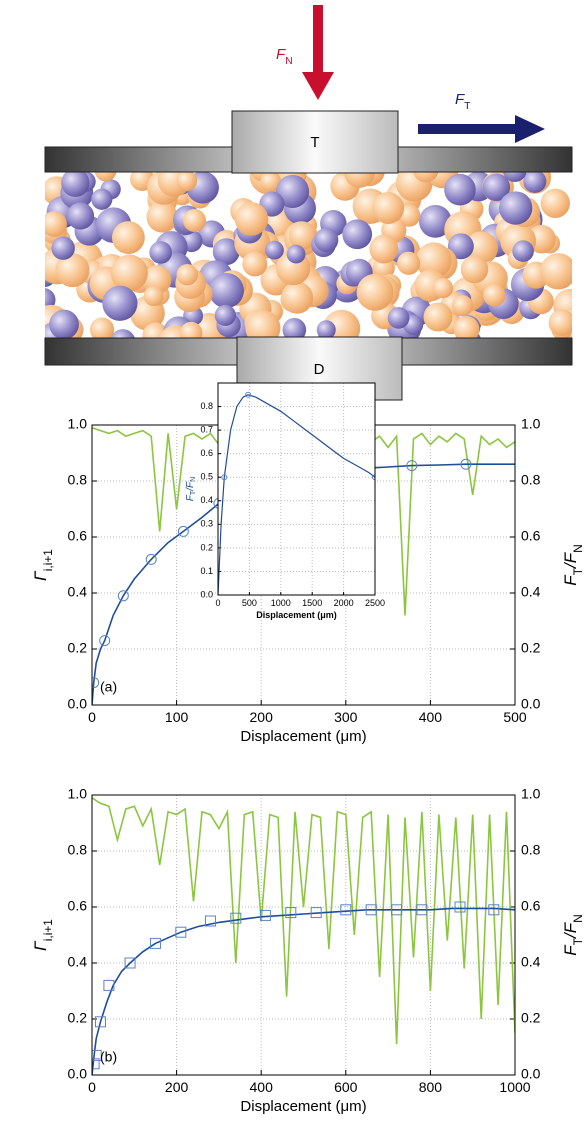  What do you see at coordinates (531, 424) in the screenshot?
I see `y2-tick-label: 1.0` at bounding box center [531, 424].